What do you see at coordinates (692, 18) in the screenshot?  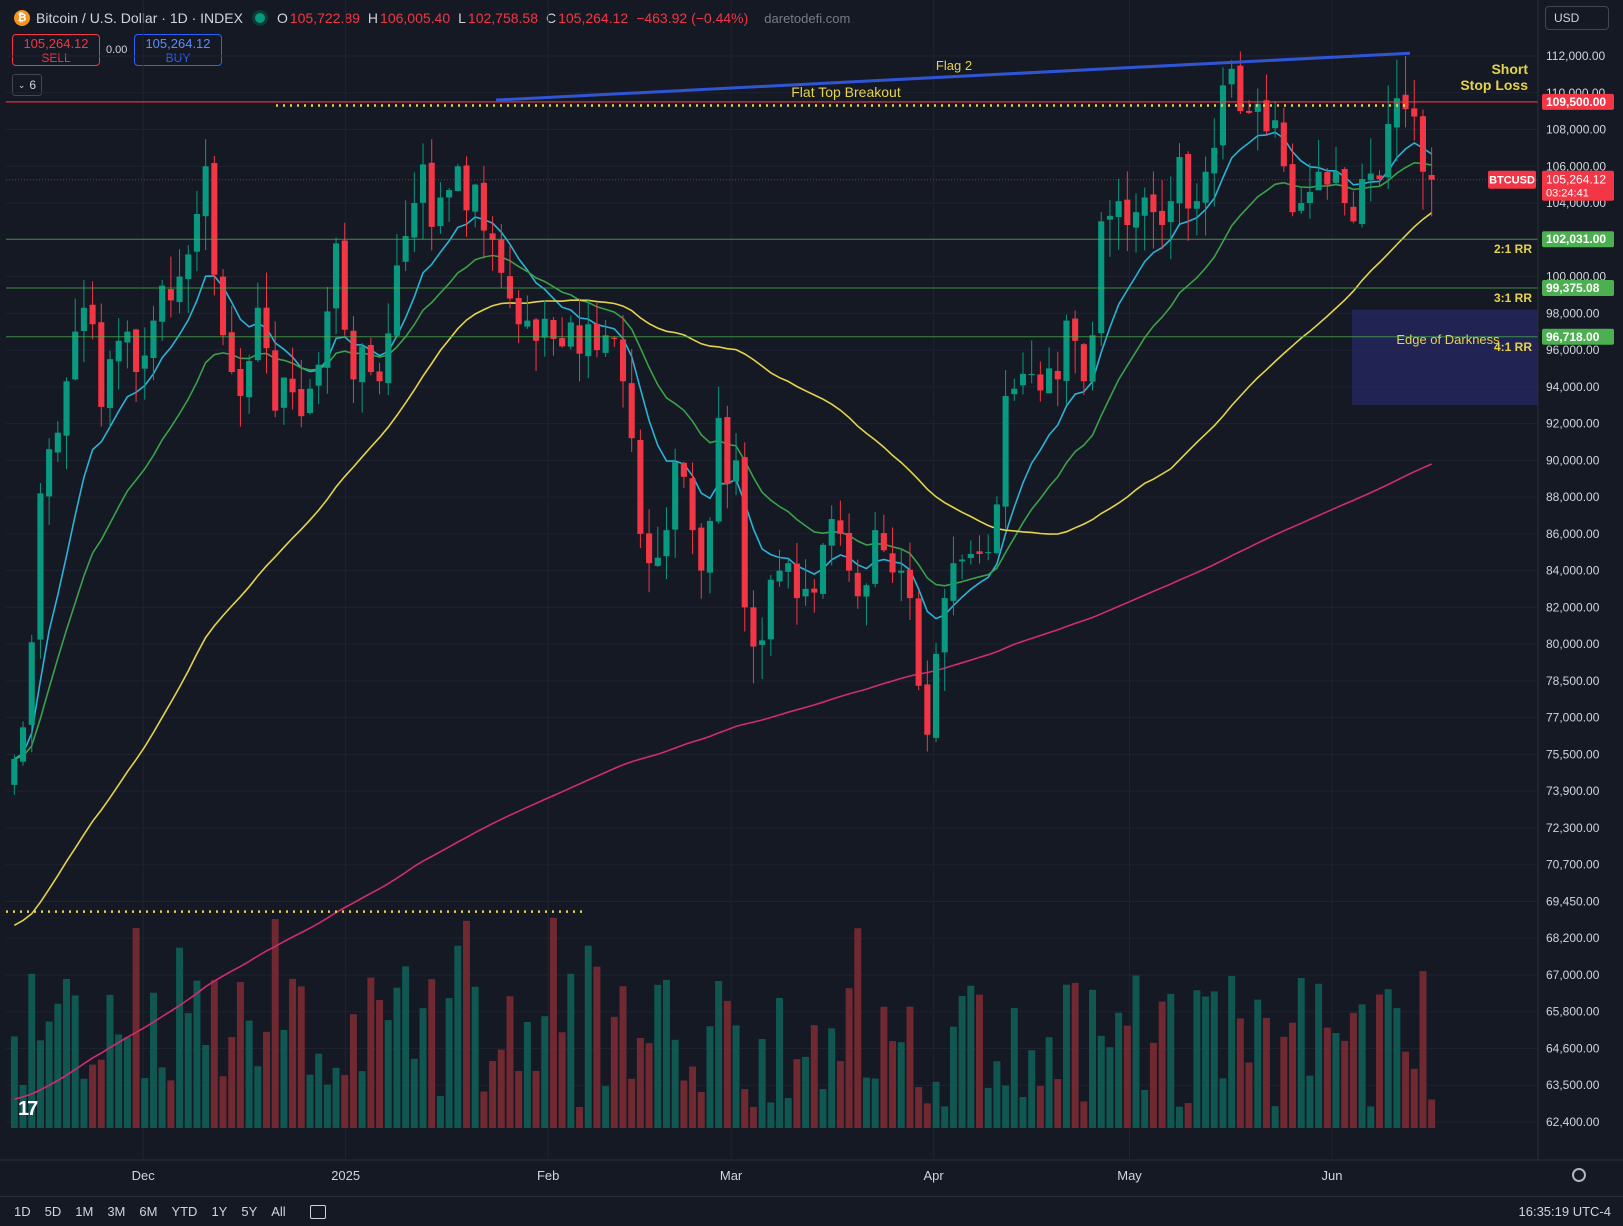 I see `change-value: −463.92 (−0.44%)` at bounding box center [692, 18].